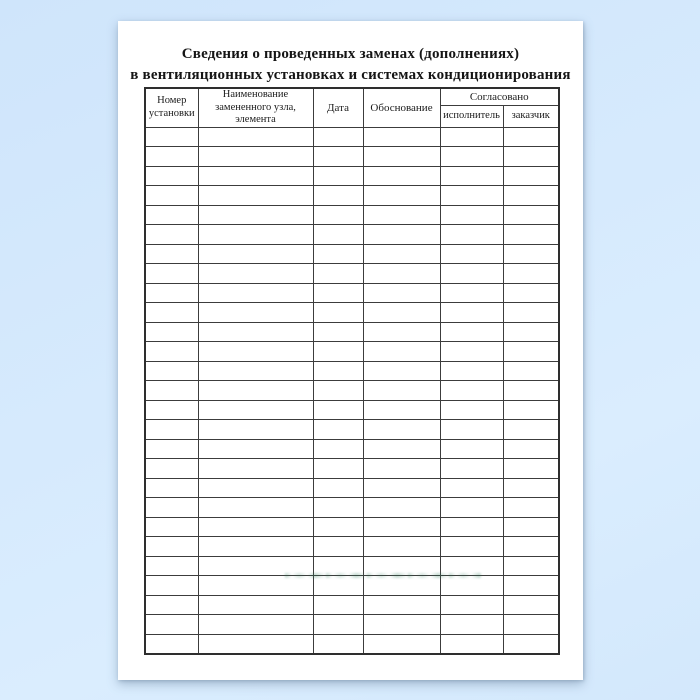  Describe the element at coordinates (255, 107) in the screenshot. I see `col-header-replaced-unit-name: Наименование замененного узла, элемента` at that location.